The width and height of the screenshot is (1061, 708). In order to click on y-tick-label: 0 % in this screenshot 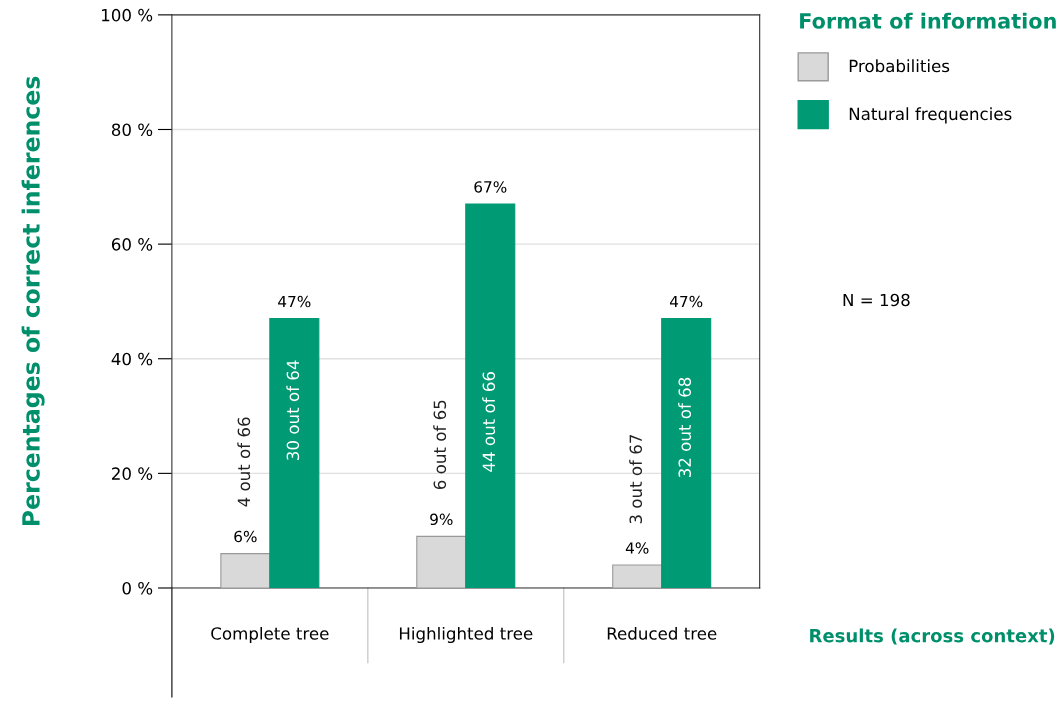, I will do `click(137, 588)`.